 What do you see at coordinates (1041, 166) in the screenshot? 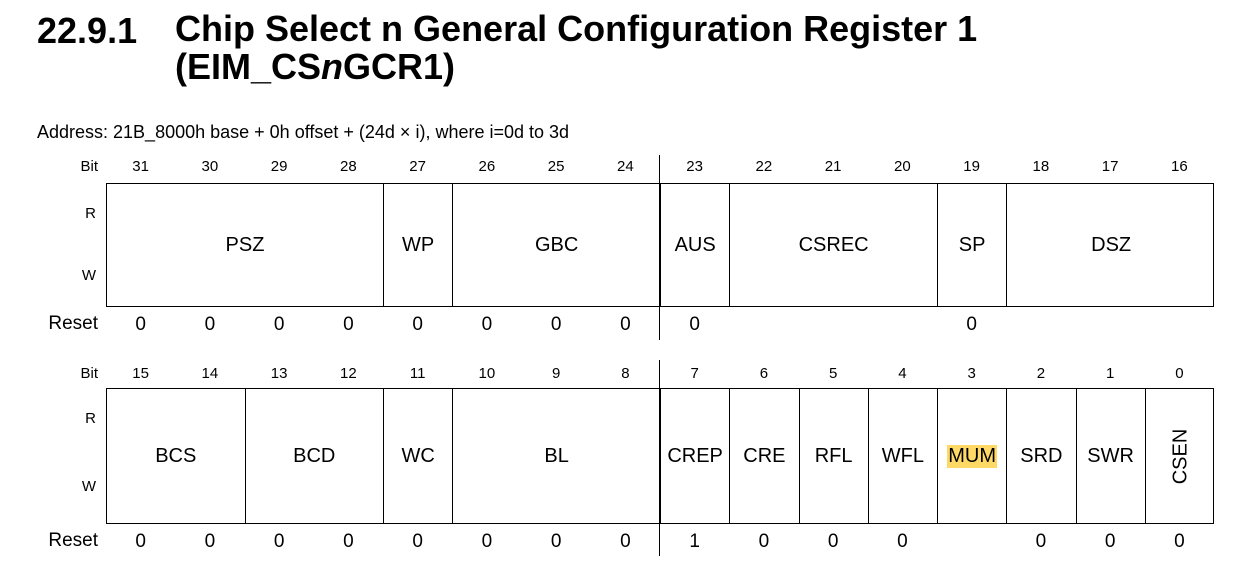
I see `bit-number: 18` at bounding box center [1041, 166].